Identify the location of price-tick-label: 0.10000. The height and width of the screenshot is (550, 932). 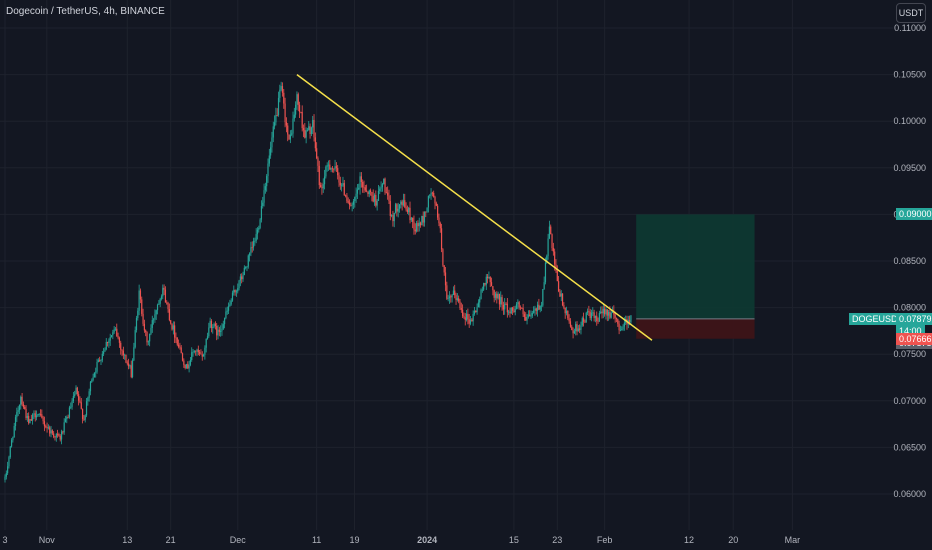
(909, 121).